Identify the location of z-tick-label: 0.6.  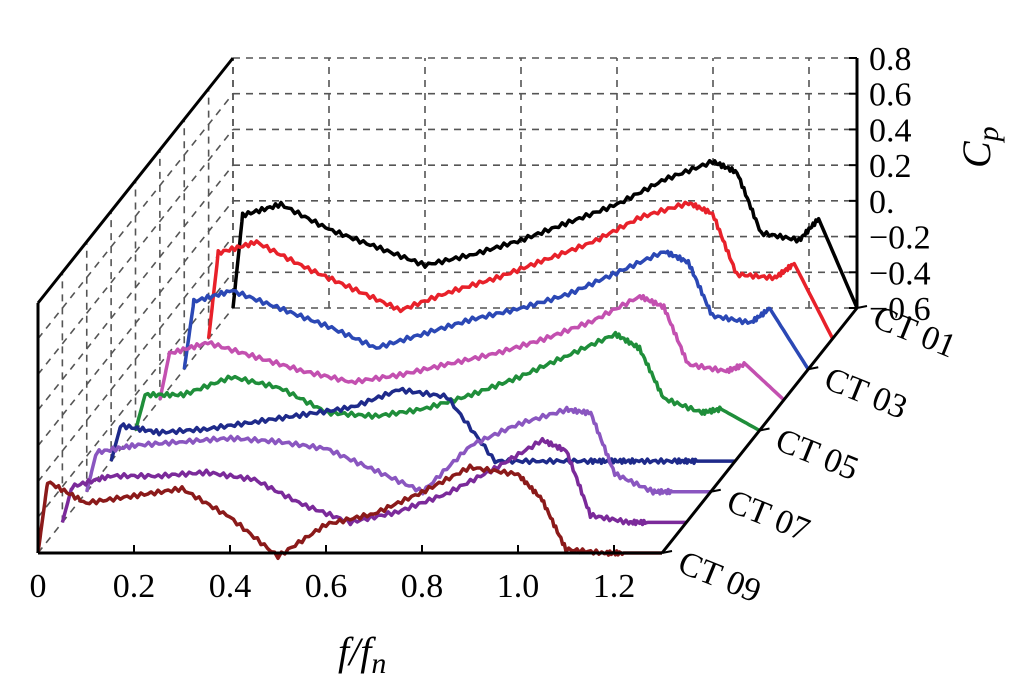
(890, 95).